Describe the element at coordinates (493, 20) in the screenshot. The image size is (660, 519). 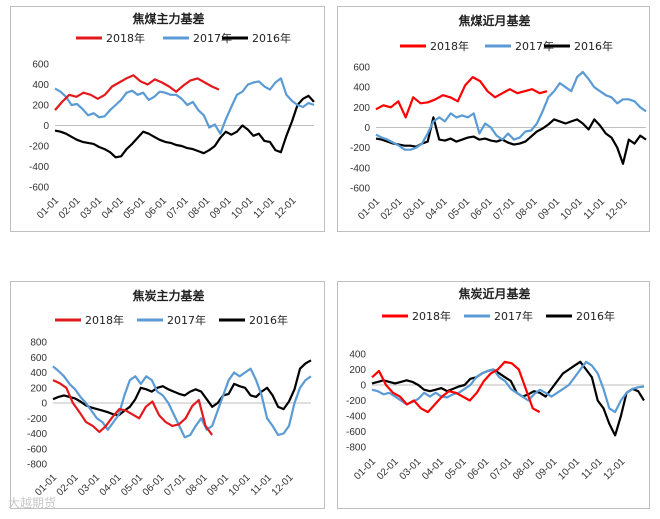
I see `chart-title: 焦煤近月基差` at that location.